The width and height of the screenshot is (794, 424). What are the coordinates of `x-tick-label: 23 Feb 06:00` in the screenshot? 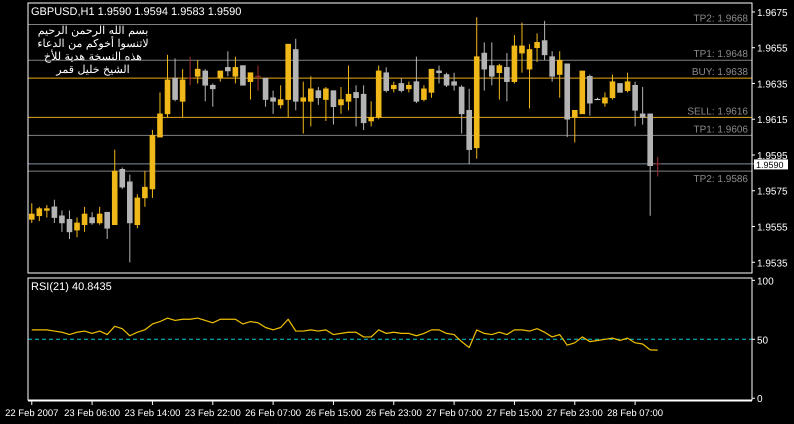 It's located at (92, 413).